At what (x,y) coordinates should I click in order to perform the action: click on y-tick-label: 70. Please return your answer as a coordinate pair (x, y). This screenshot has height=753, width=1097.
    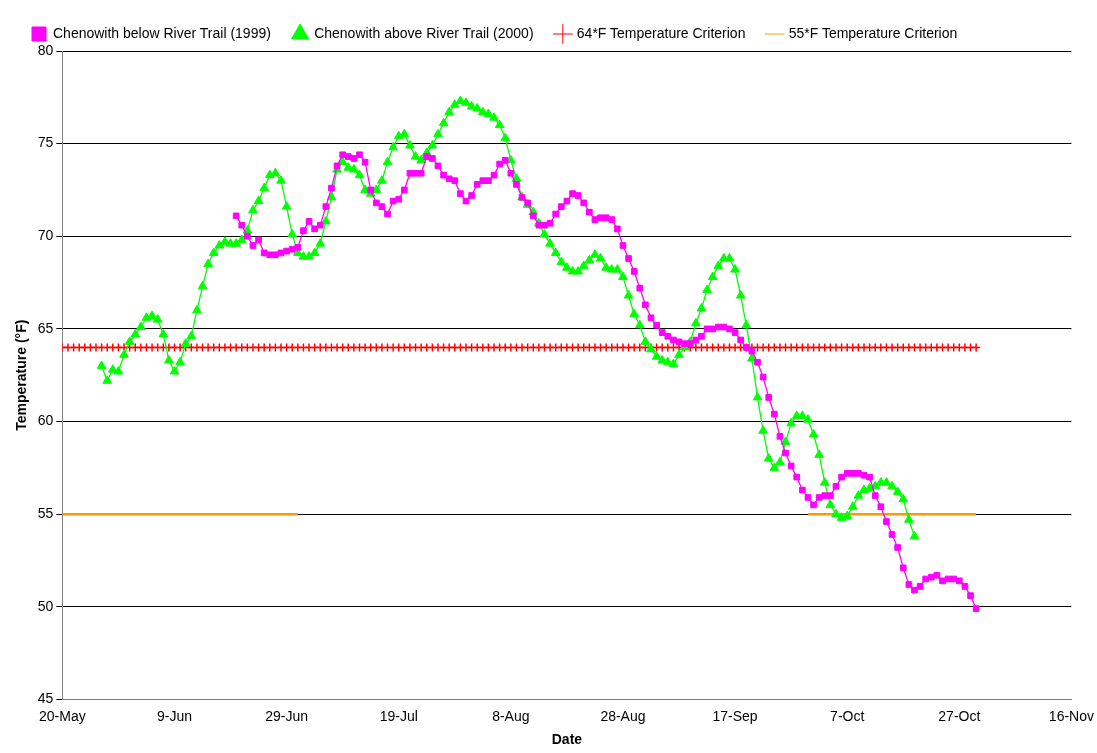
    Looking at the image, I should click on (45, 235).